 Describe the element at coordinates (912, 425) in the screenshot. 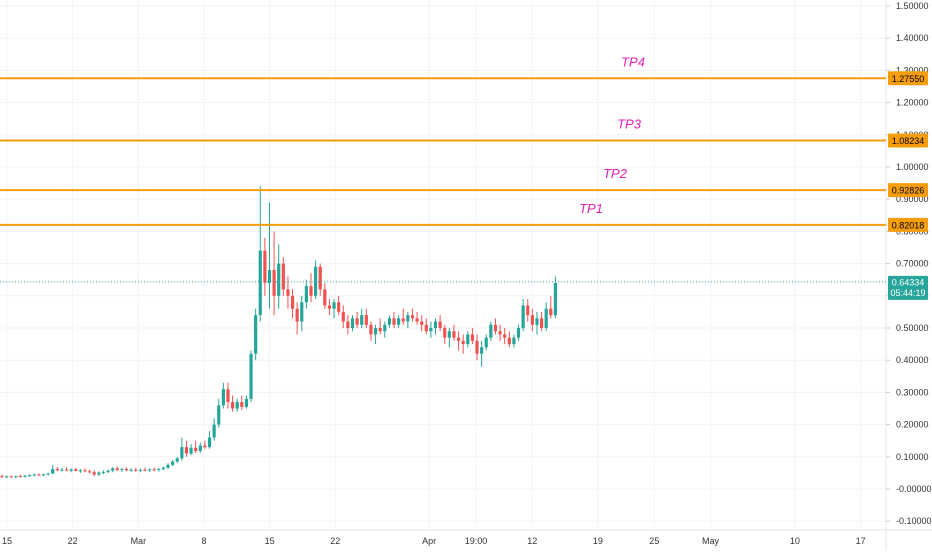

I see `y-tick-label: 0.20000` at that location.